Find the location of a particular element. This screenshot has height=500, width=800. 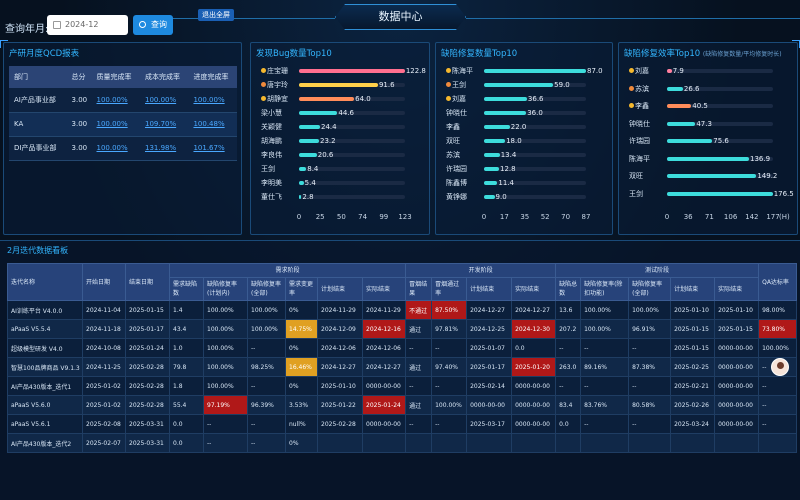

bar-row: 苏滨 13.4 is located at coordinates (528, 155).